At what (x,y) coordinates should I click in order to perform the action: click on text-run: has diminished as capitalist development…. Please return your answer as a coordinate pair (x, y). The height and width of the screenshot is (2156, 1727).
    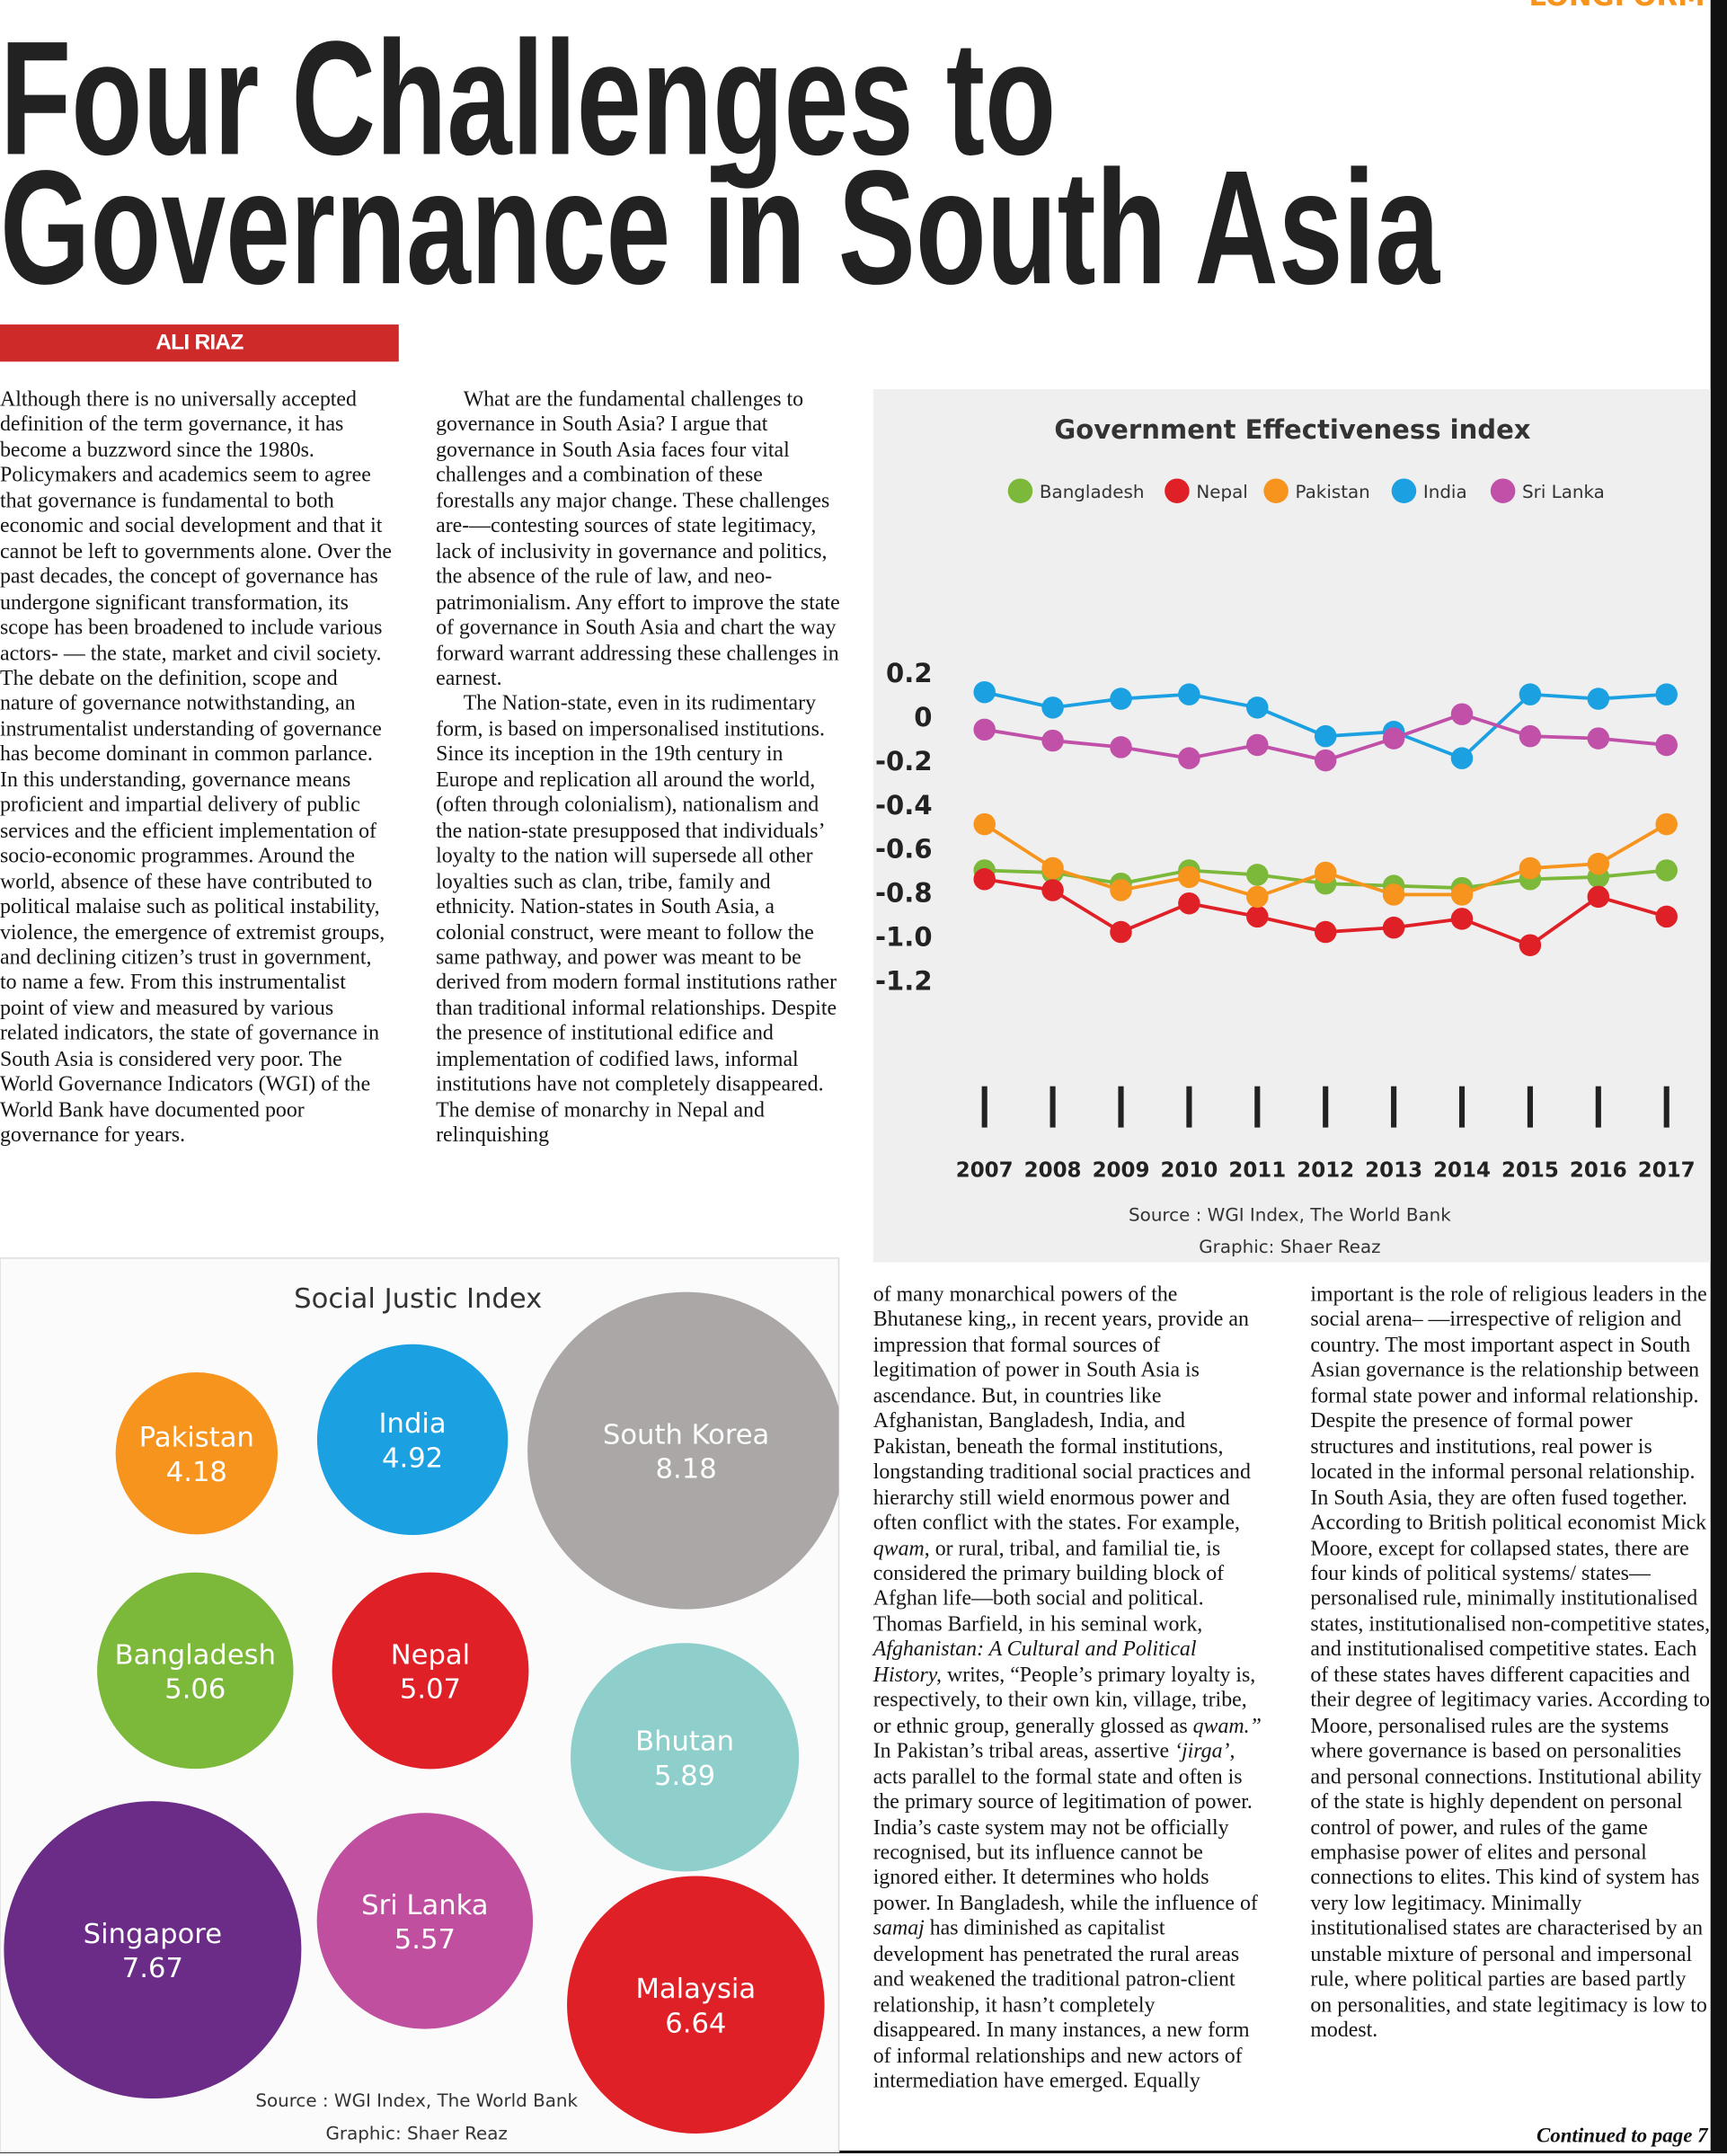
    Looking at the image, I should click on (1061, 2005).